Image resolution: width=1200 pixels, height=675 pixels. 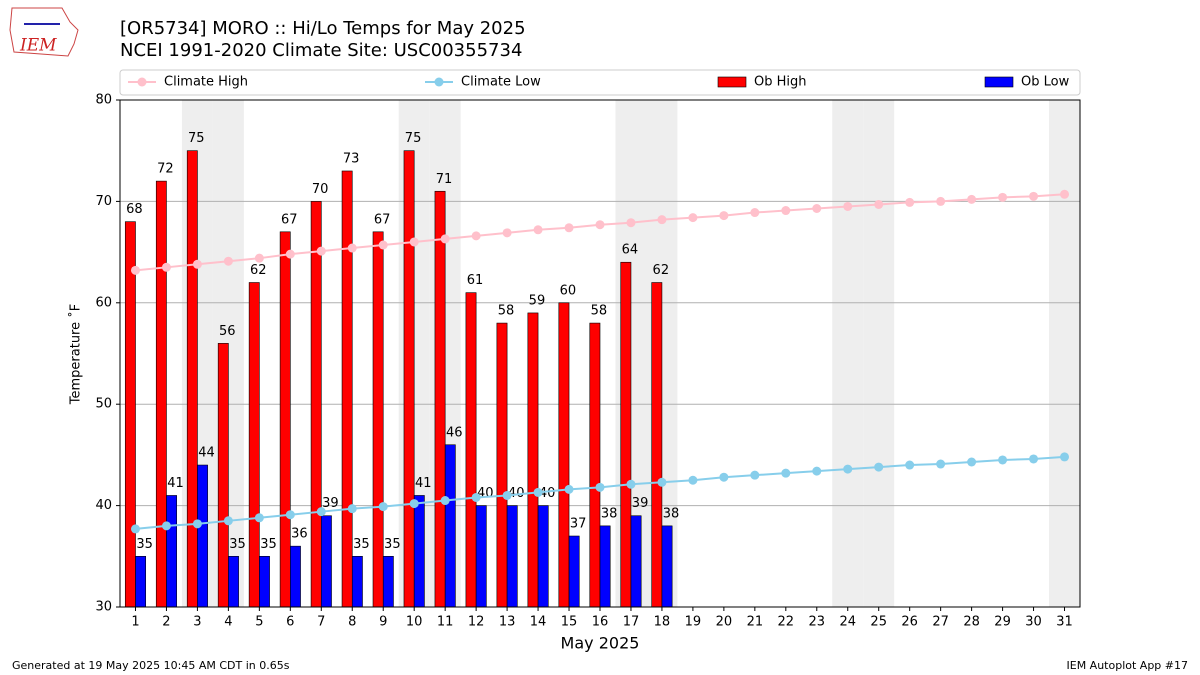 I want to click on line, so click(x=600, y=232).